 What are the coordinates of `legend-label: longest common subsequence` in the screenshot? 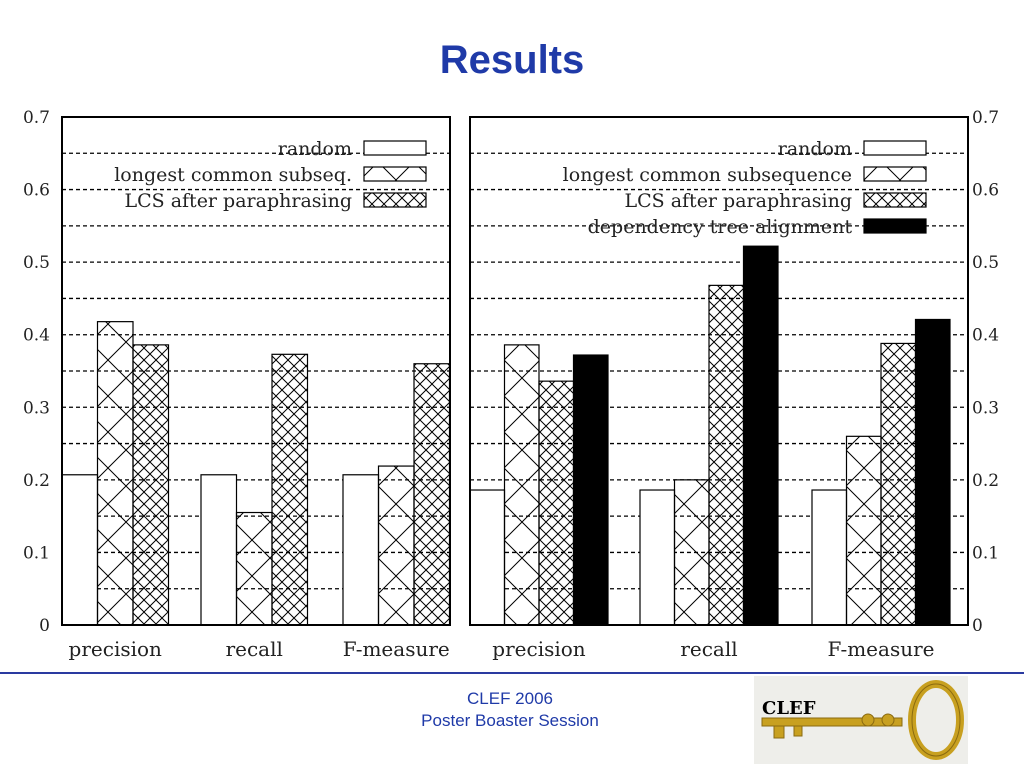 It's located at (707, 175).